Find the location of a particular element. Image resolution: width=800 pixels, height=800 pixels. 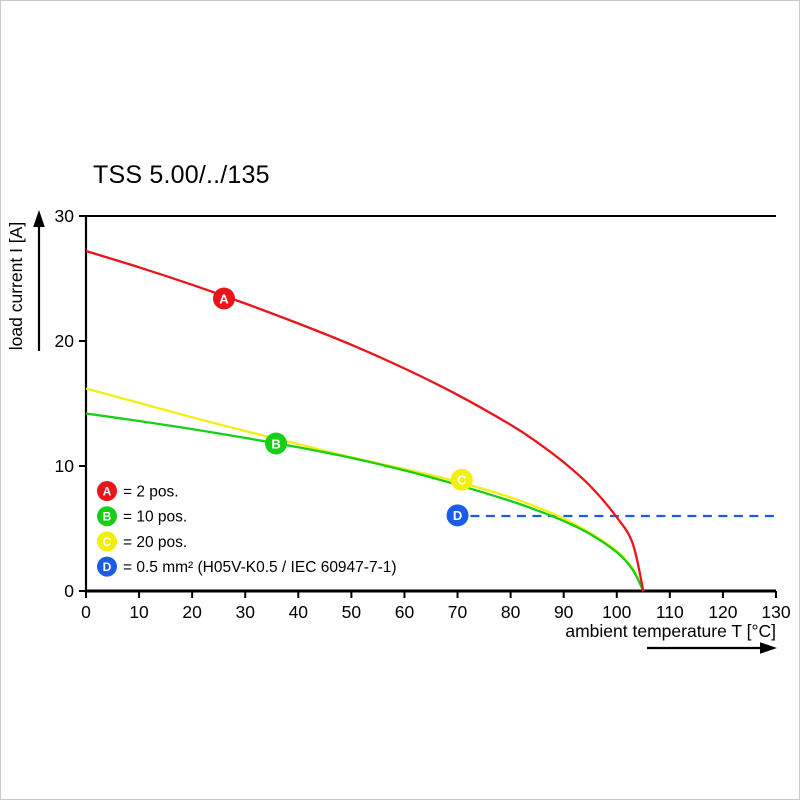

x-tick-label: 10 is located at coordinates (139, 612).